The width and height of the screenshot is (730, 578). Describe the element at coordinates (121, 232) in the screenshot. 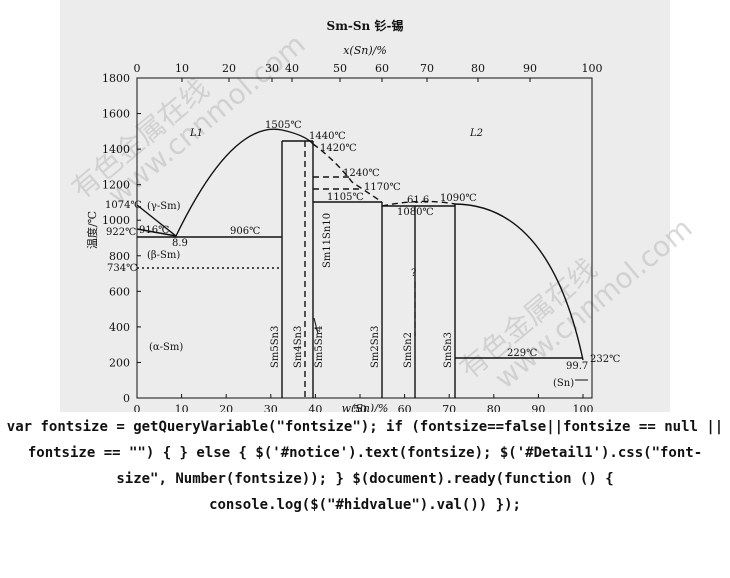

I see `annotation-922: 922℃` at that location.